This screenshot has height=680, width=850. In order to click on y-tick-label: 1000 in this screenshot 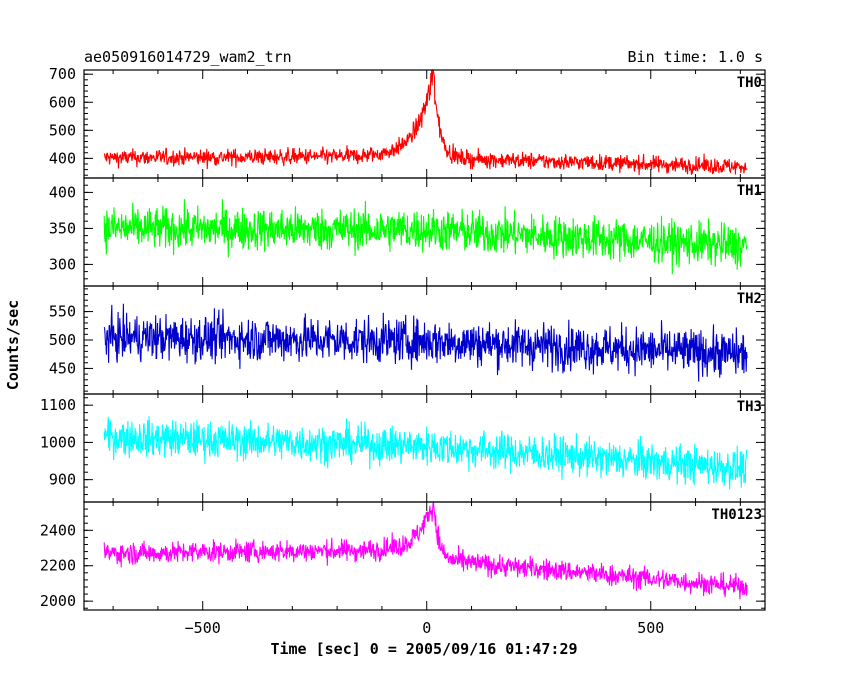, I will do `click(58, 442)`.